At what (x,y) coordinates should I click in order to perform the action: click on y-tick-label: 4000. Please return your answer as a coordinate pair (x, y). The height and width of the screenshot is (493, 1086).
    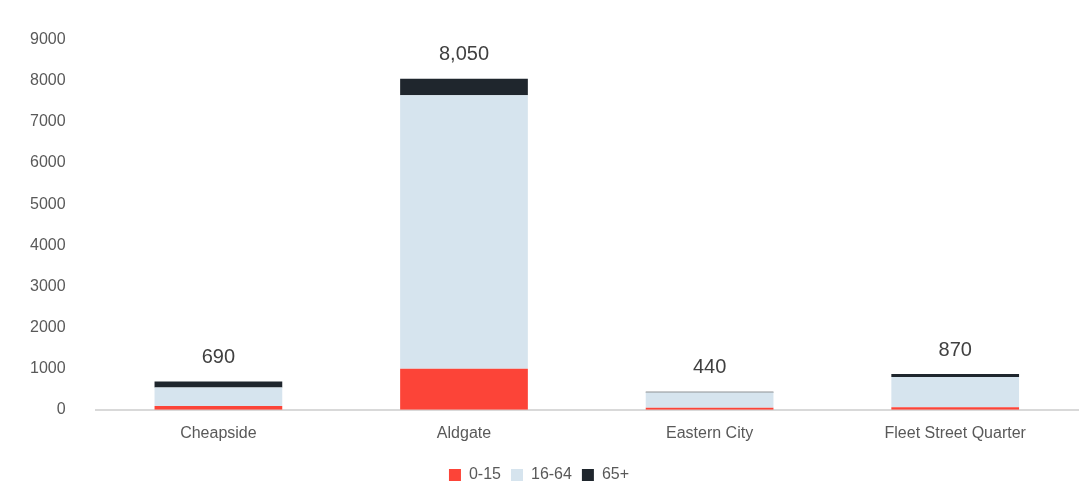
    Looking at the image, I should click on (48, 244).